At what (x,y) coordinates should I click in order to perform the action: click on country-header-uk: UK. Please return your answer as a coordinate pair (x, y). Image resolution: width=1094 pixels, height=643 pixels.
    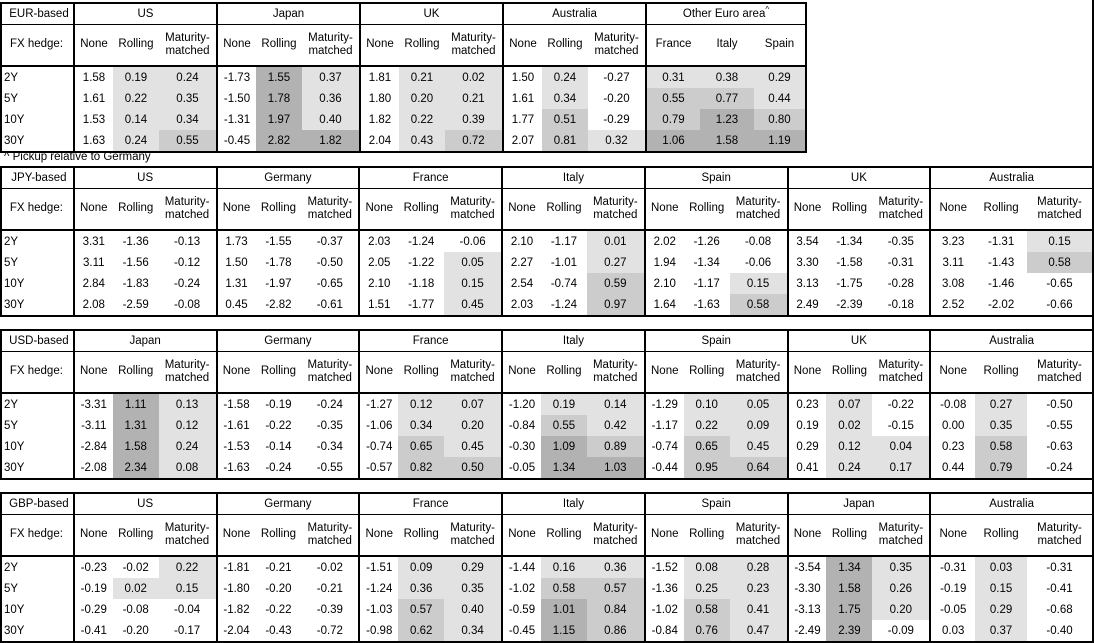
    Looking at the image, I should click on (858, 341).